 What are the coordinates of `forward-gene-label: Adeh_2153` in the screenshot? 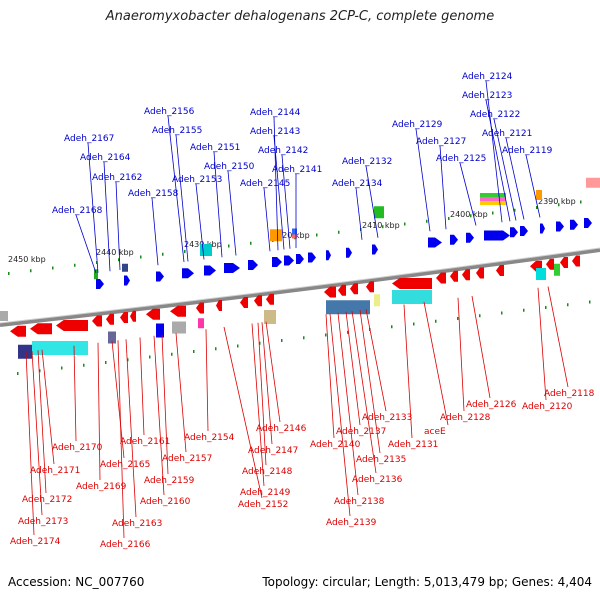 It's located at (197, 180).